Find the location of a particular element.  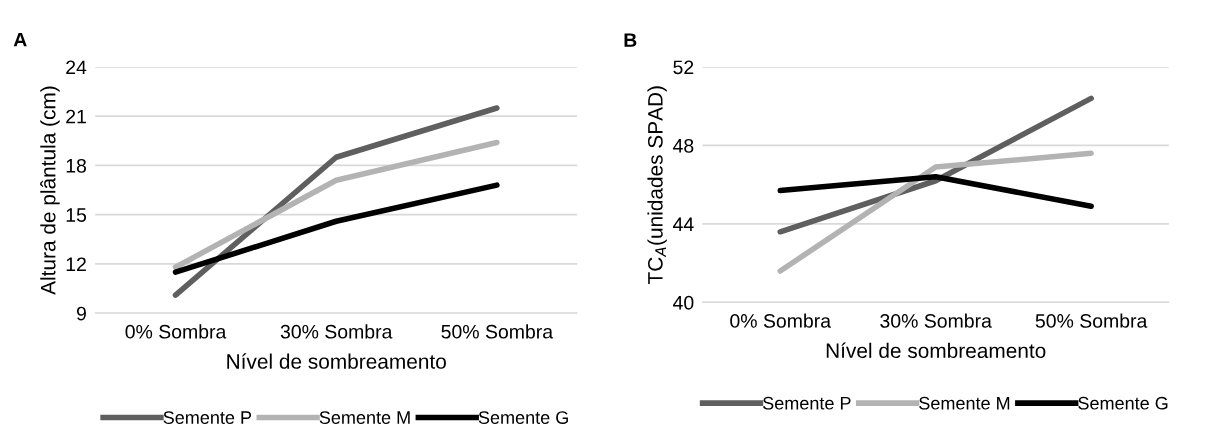

y-tick-label: 21 is located at coordinates (76, 116).